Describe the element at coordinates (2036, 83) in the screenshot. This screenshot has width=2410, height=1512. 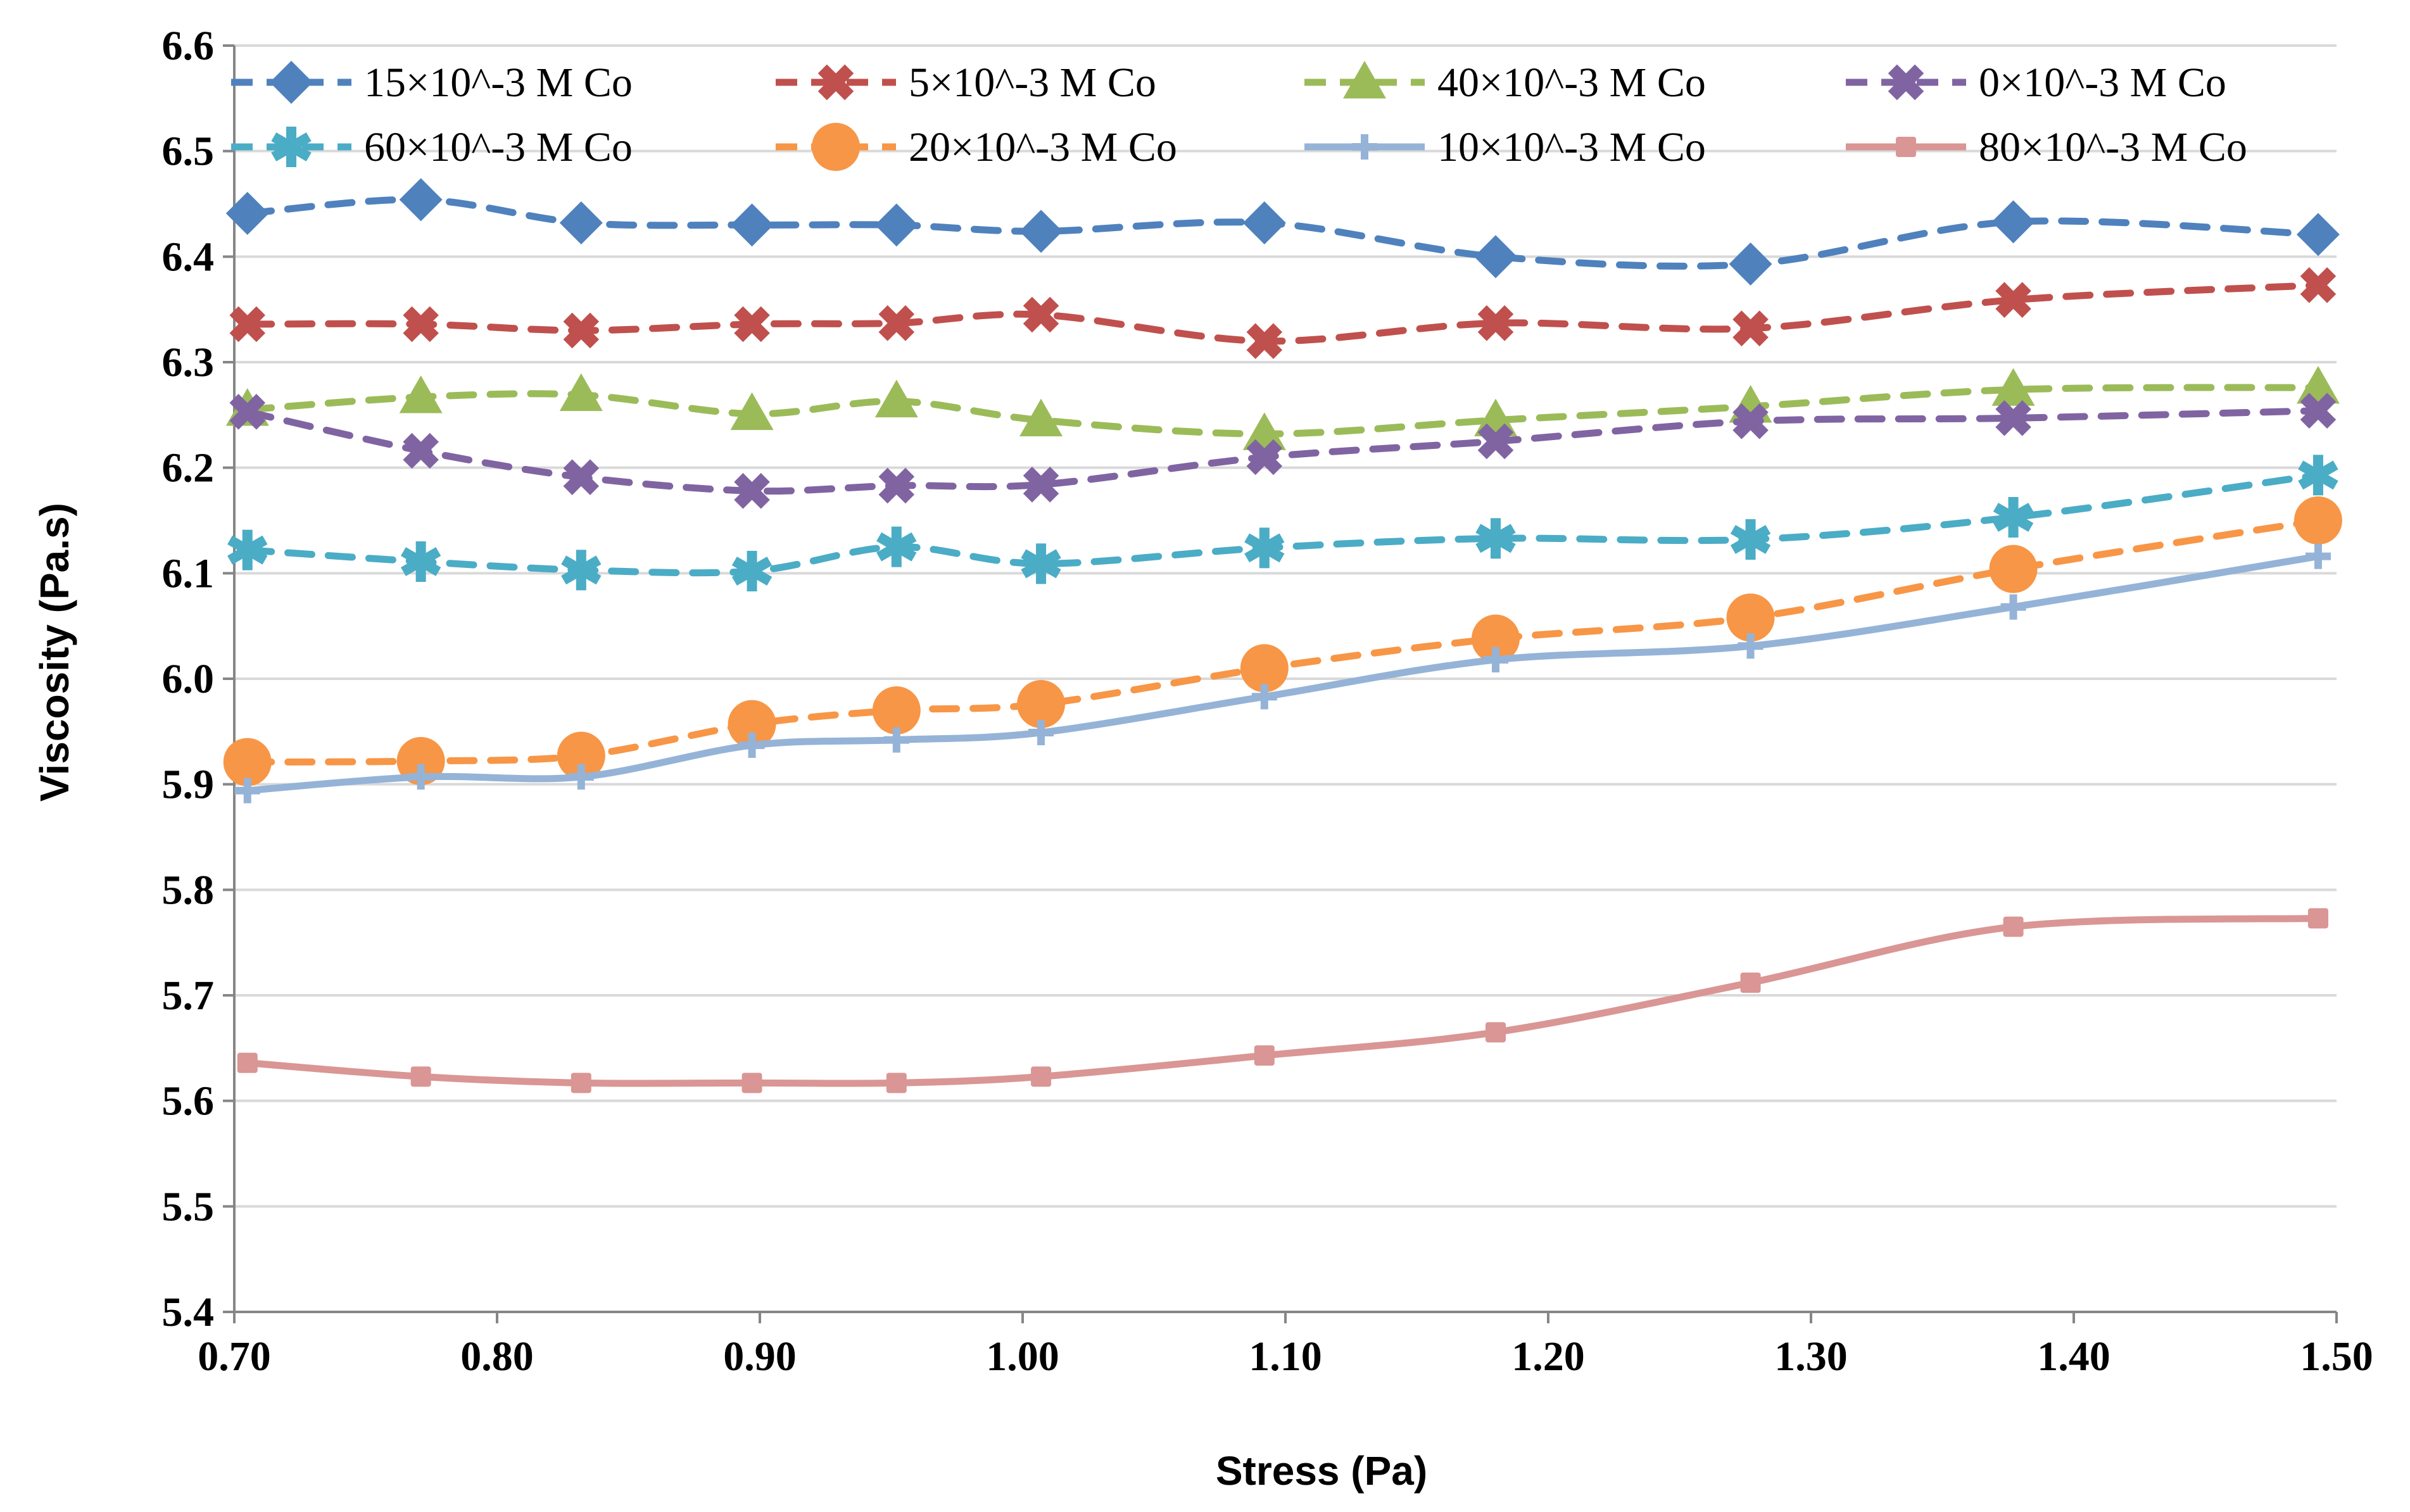
I see `legend-item: 0×10^-3 M Co` at that location.